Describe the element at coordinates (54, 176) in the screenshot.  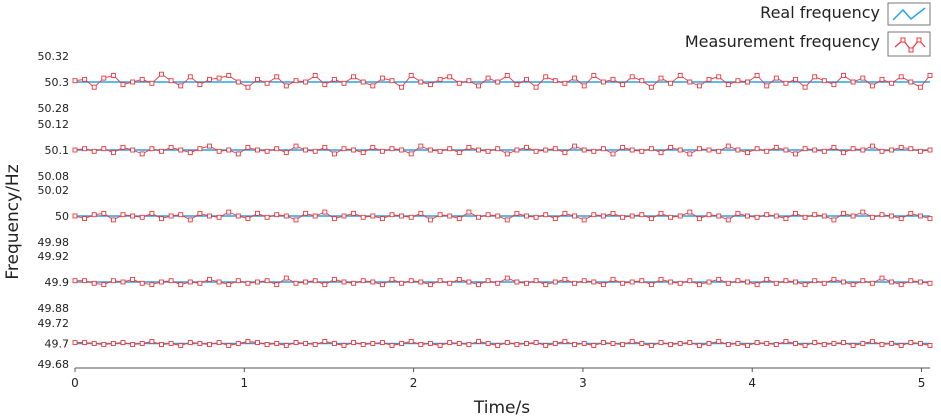
I see `y-tick-label: 50.08` at that location.